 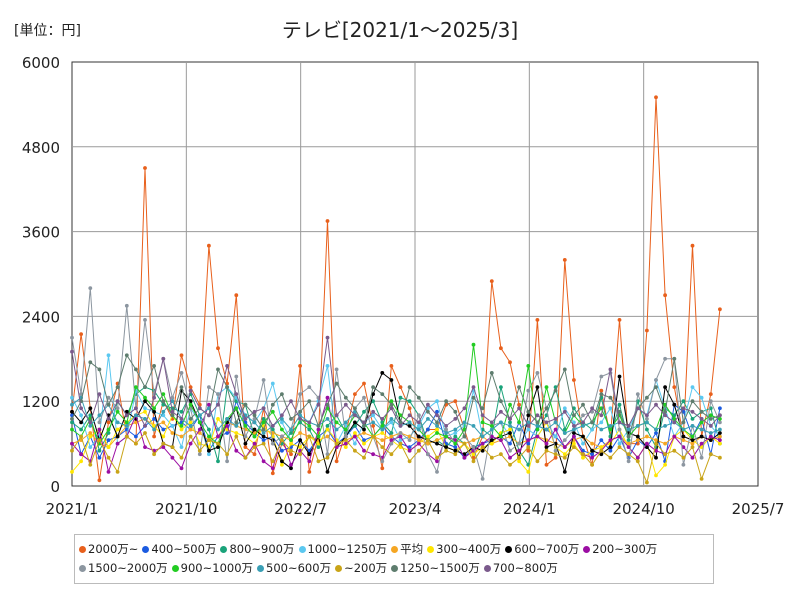 What do you see at coordinates (184, 549) in the screenshot?
I see `legend-label: 400~500万` at bounding box center [184, 549].